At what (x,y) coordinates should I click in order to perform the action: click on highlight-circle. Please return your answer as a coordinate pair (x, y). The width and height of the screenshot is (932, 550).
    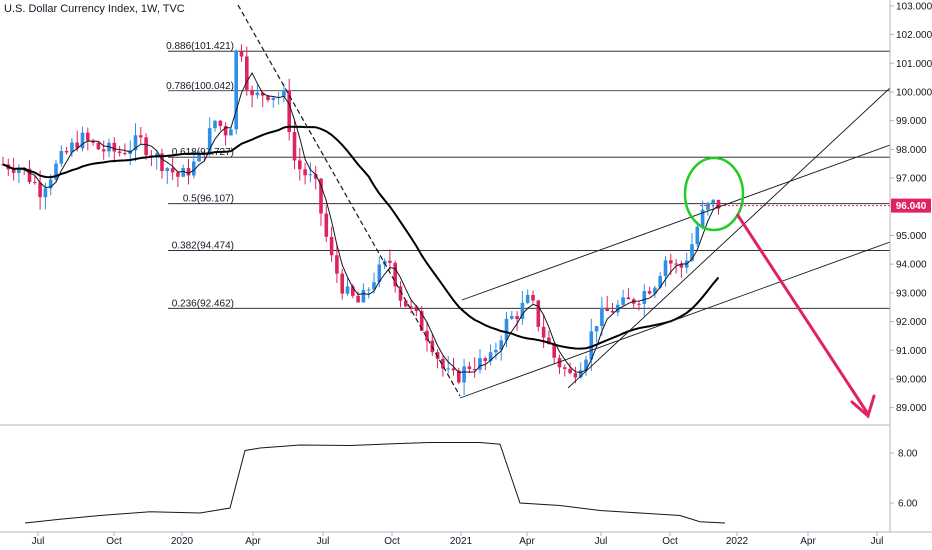
    Looking at the image, I should click on (714, 194).